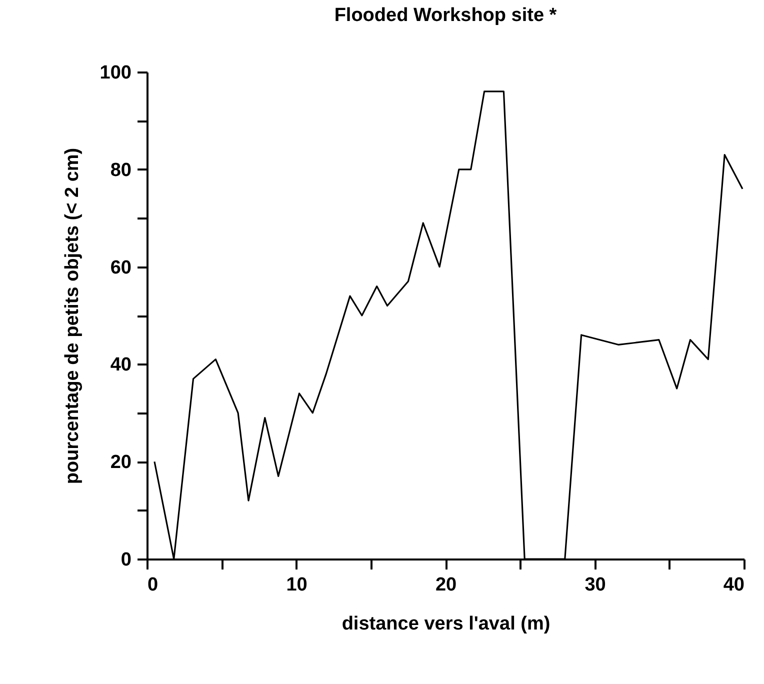 This screenshot has height=684, width=764. I want to click on x-axis-title: distance vers l'aval (m), so click(446, 624).